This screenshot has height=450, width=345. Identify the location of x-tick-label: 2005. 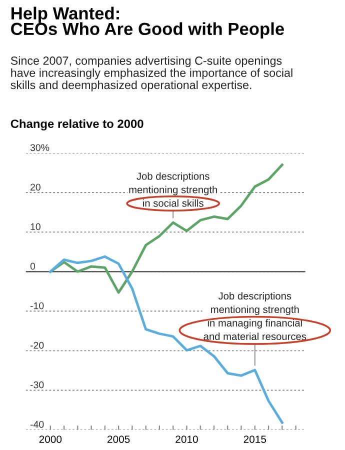
(119, 439).